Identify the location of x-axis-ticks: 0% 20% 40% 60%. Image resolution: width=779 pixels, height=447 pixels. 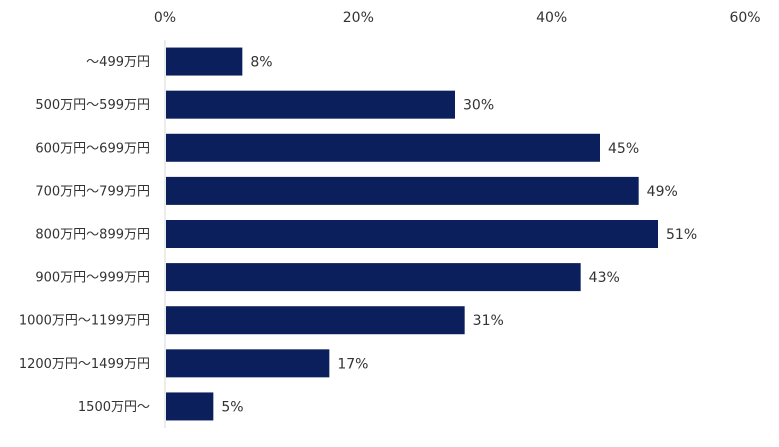
(457, 18).